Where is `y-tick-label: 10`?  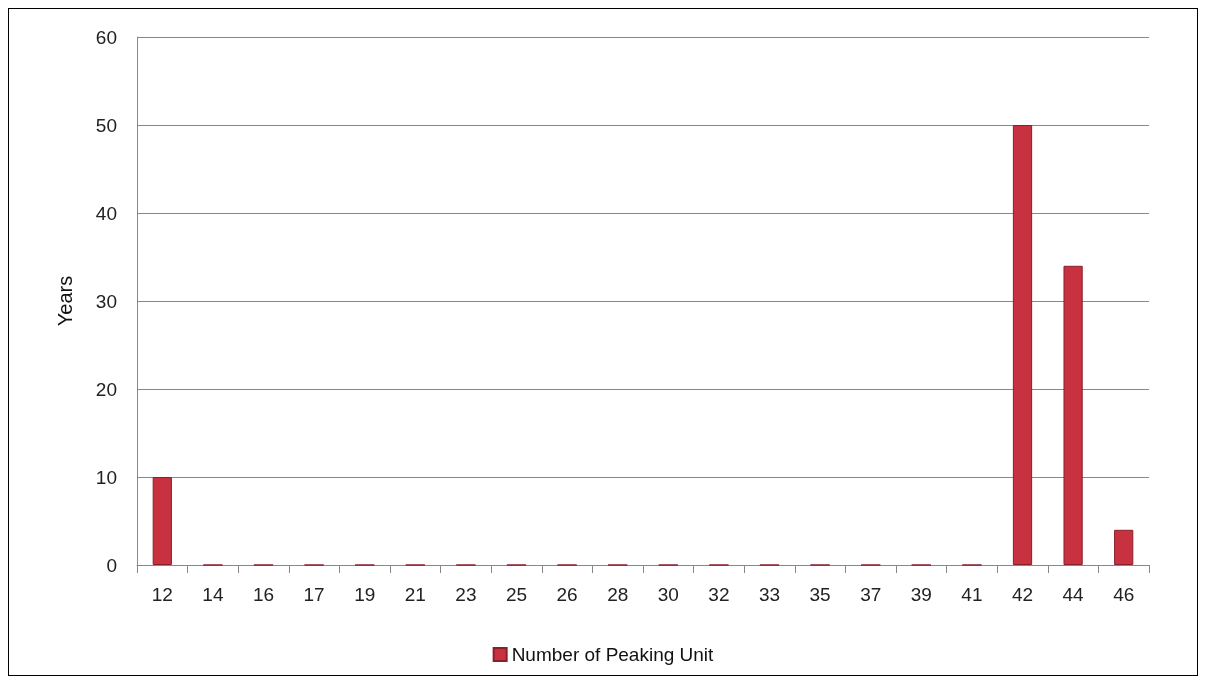 y-tick-label: 10 is located at coordinates (106, 477).